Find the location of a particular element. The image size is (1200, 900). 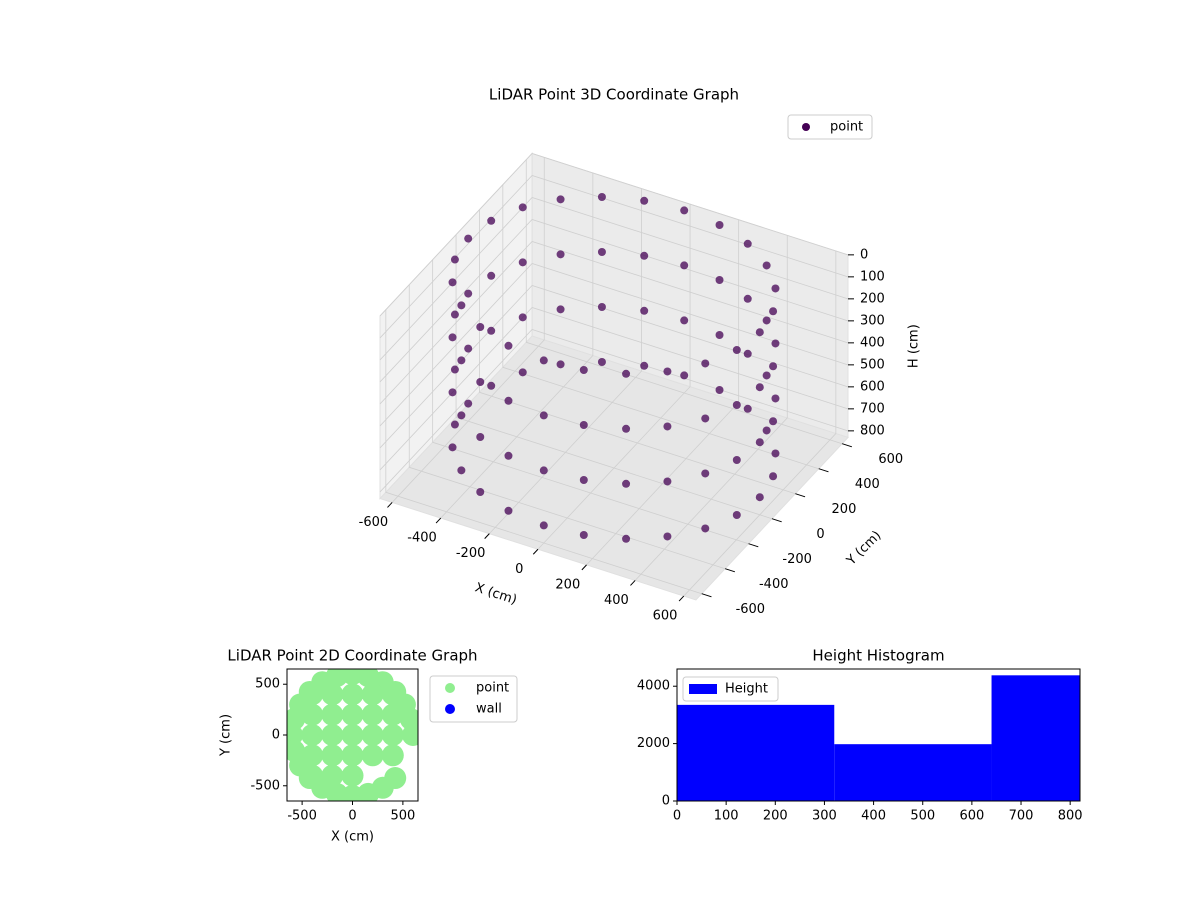

x-tick-label: 0 is located at coordinates (519, 569).